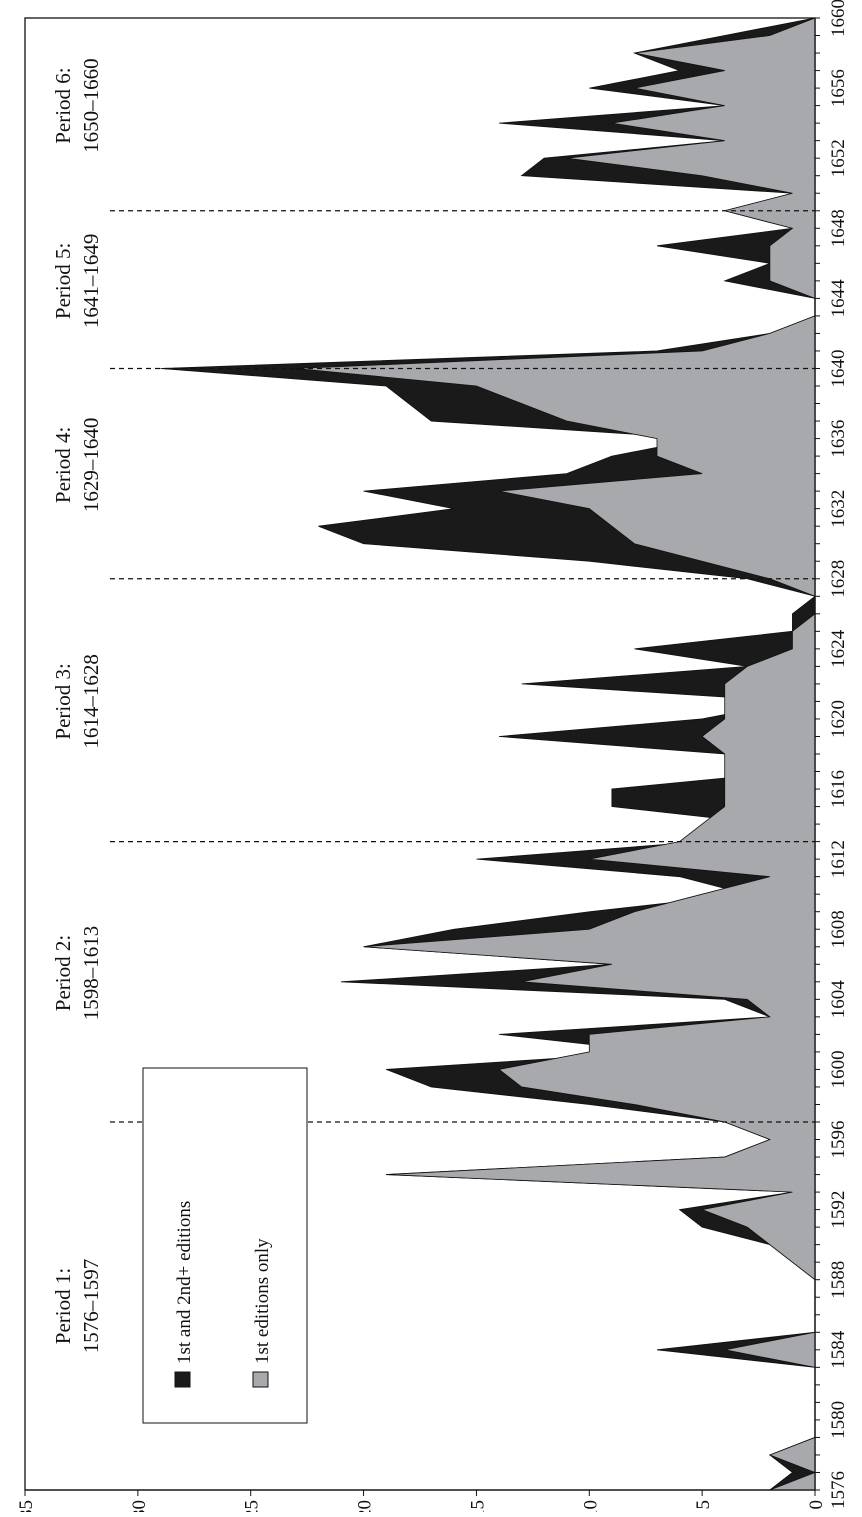 The height and width of the screenshot is (1517, 862). Describe the element at coordinates (838, 1210) in the screenshot. I see `x-tick-label: 1592` at that location.